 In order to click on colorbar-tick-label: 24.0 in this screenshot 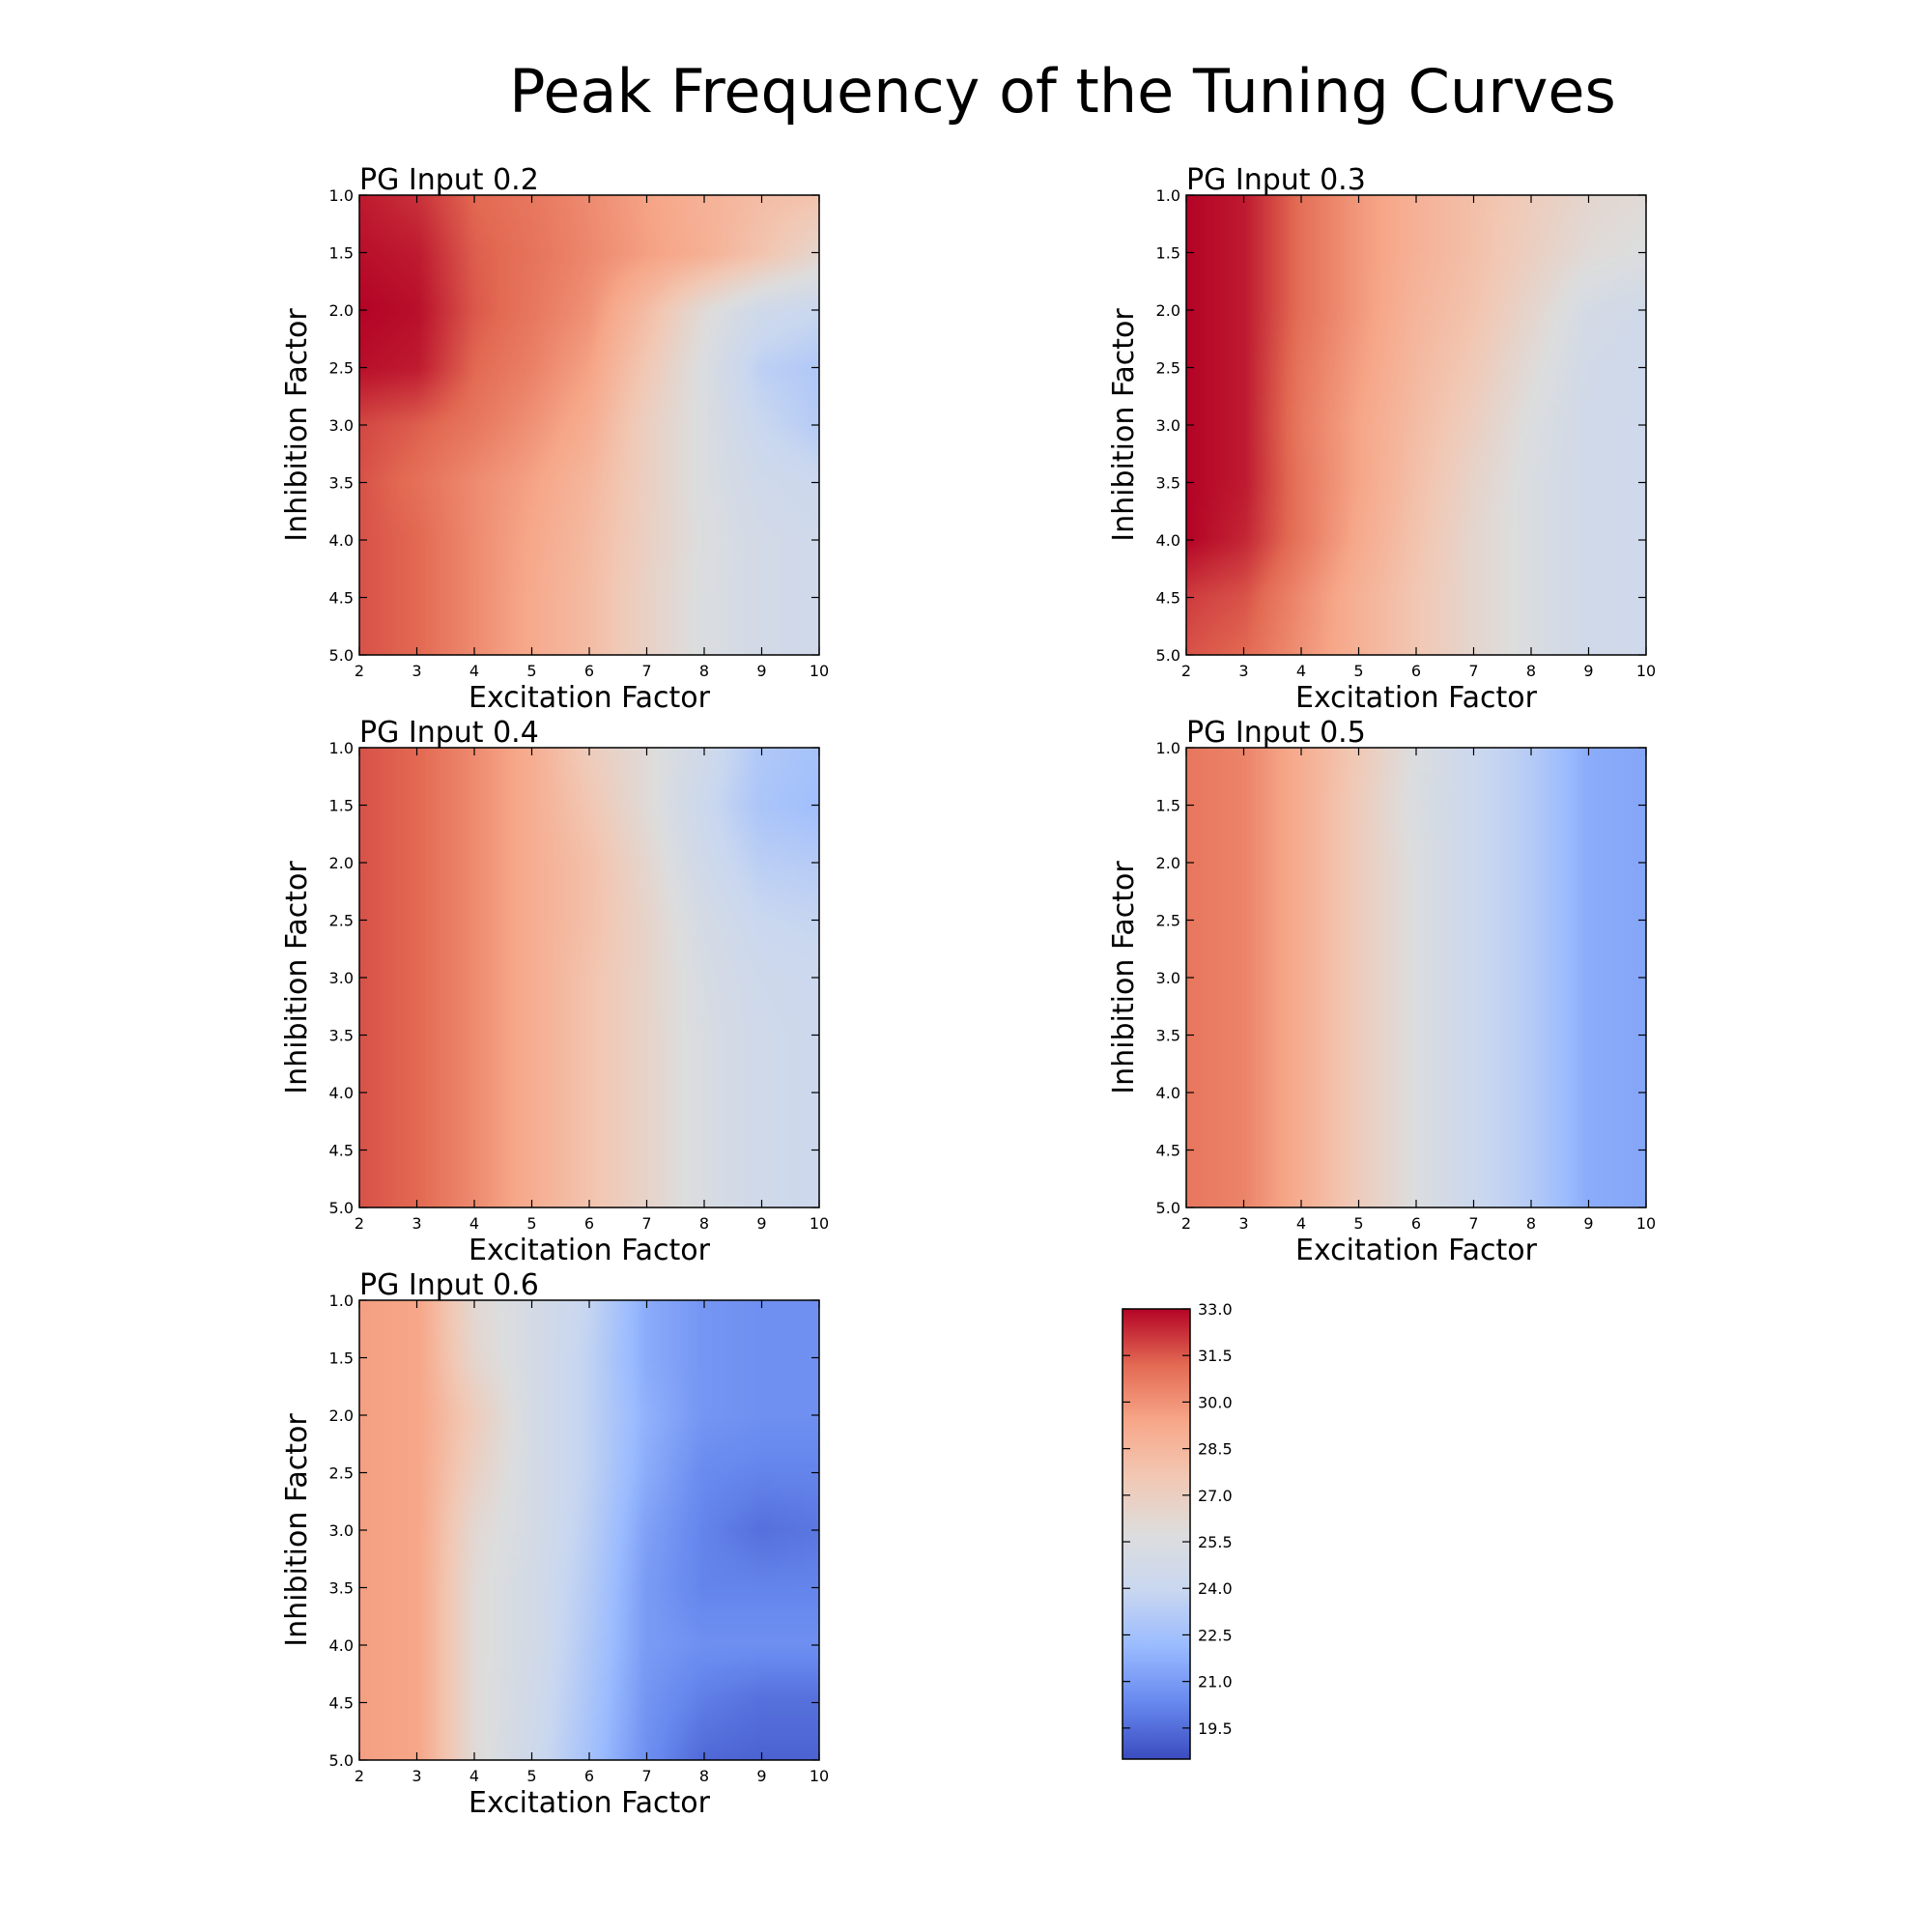, I will do `click(1215, 1588)`.